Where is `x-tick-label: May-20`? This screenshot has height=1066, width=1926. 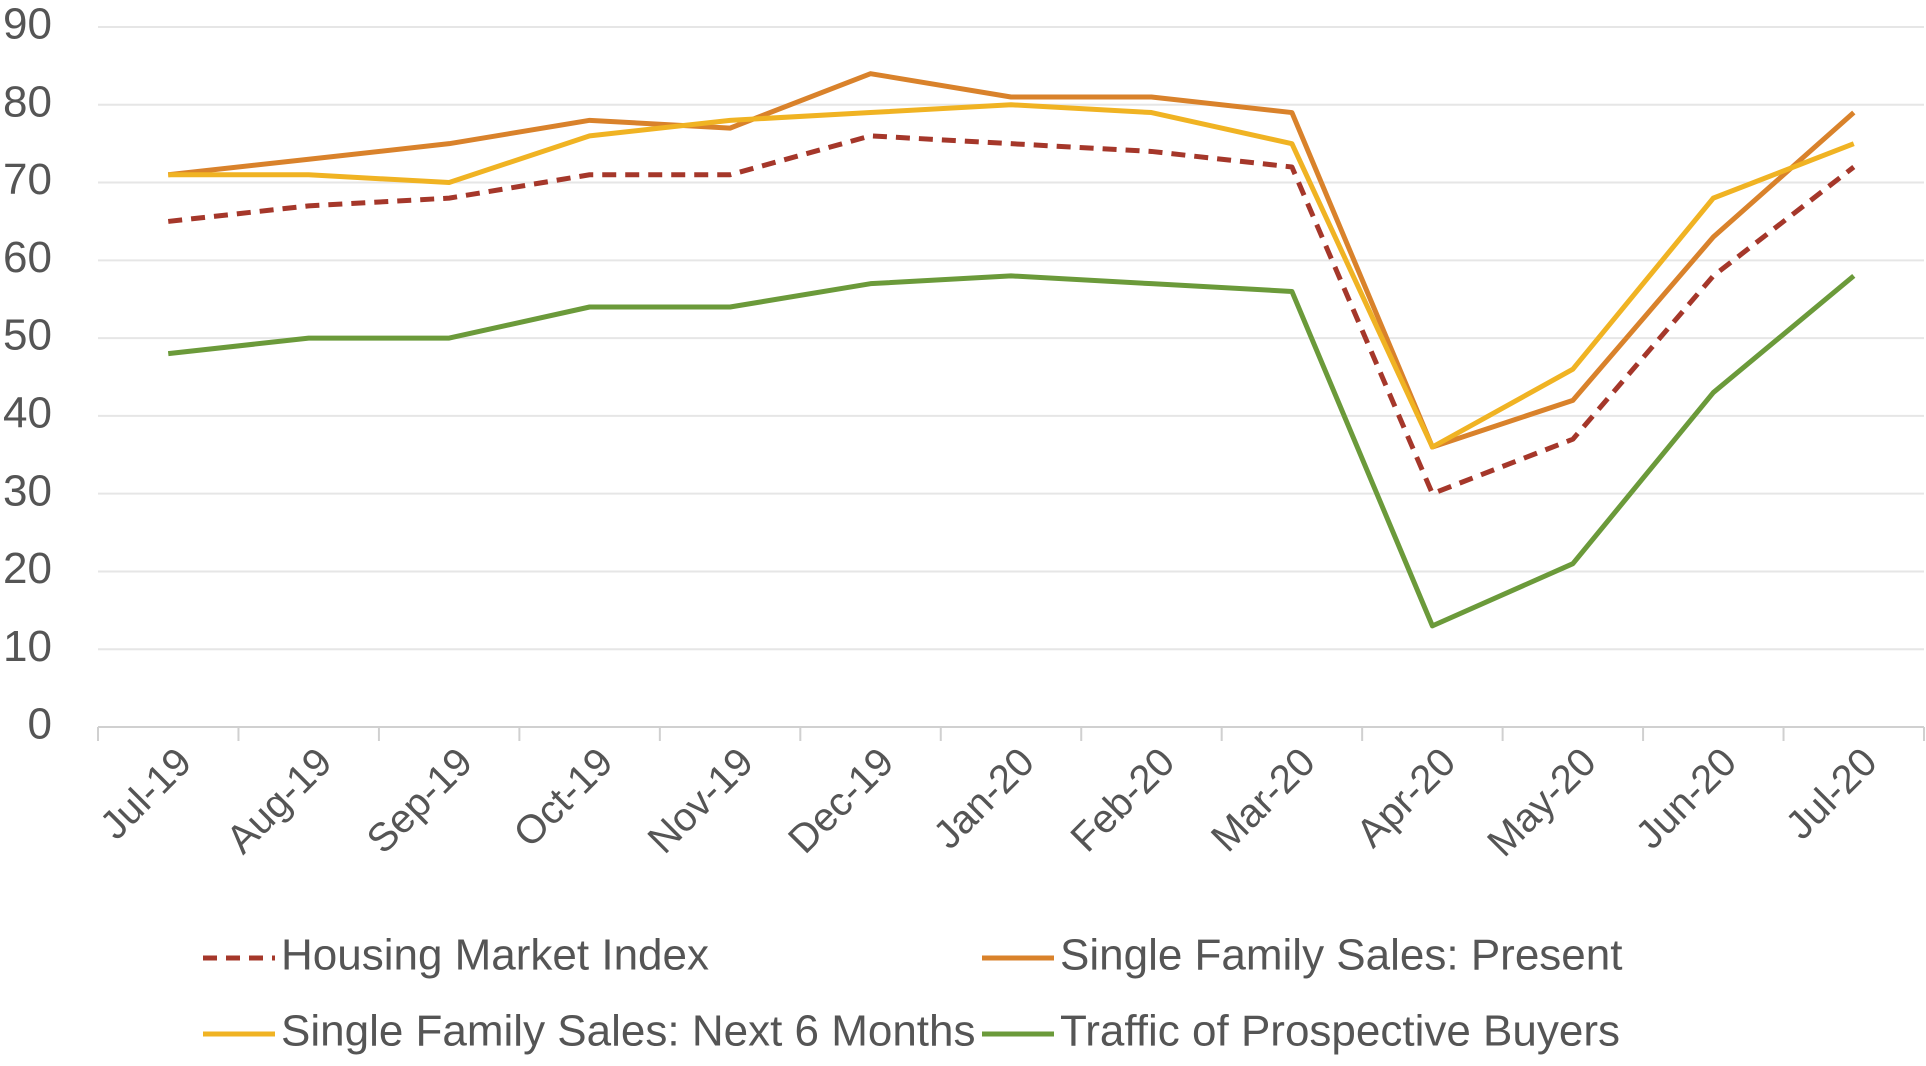
x-tick-label: May-20 is located at coordinates (1541, 802).